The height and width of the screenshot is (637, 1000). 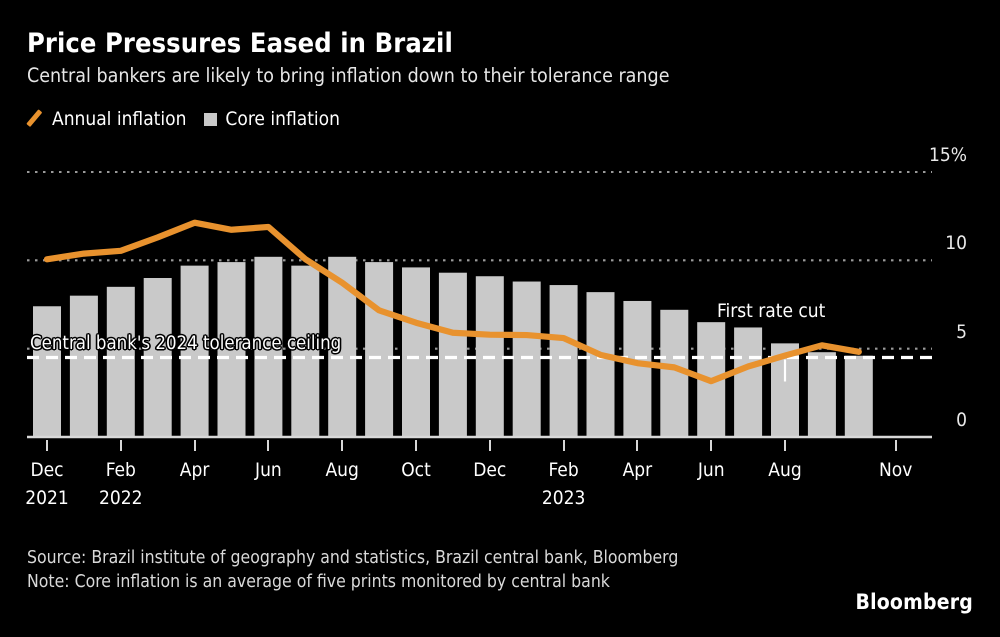 I want to click on x-tick-year-2021: 2021, so click(x=47, y=498).